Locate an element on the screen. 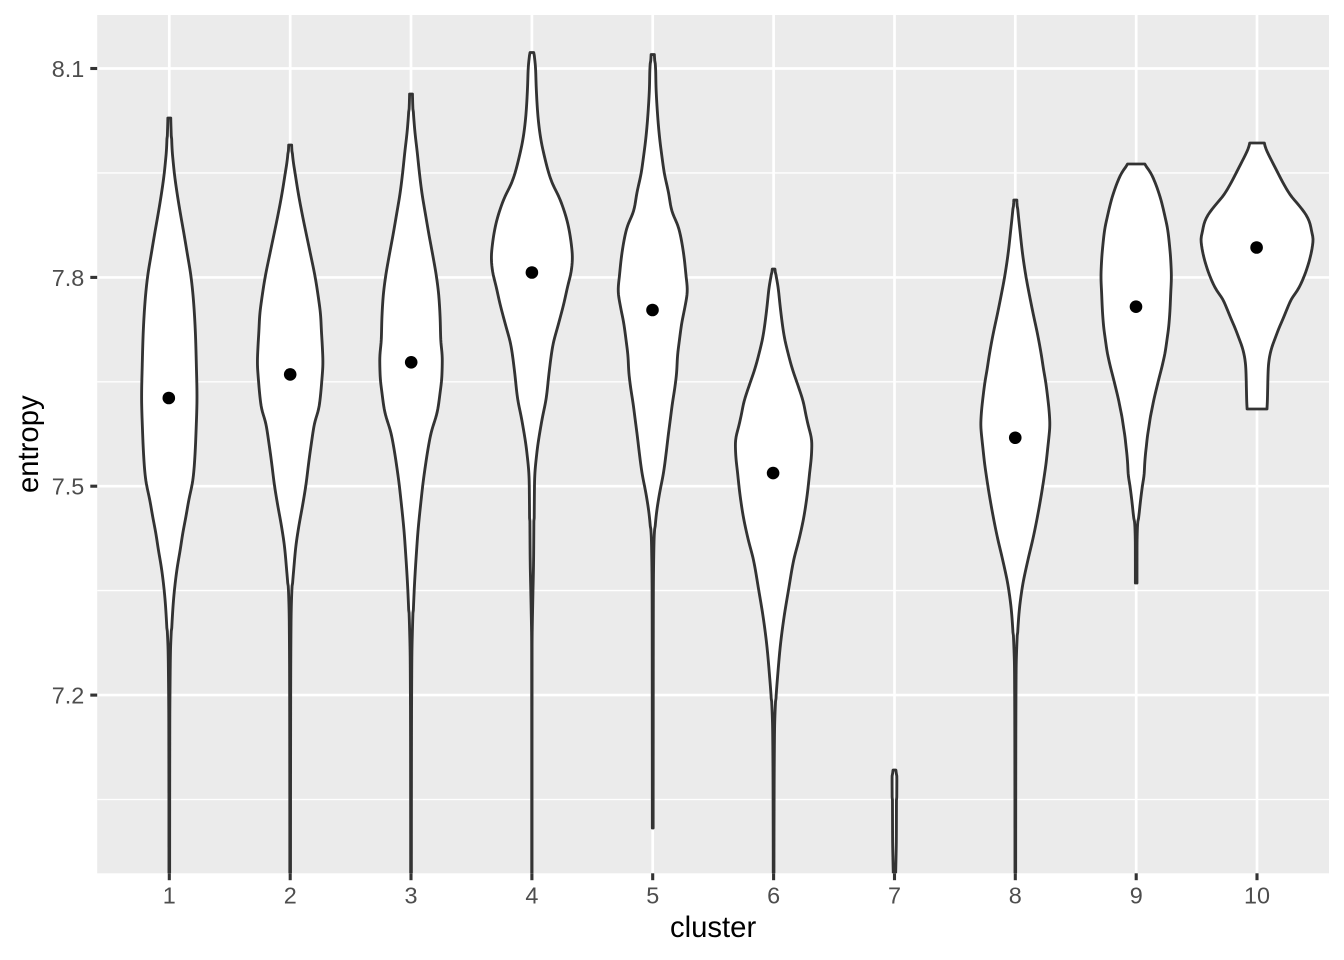 Image resolution: width=1344 pixels, height=960 pixels. svg-text: 7.5 is located at coordinates (68, 487).